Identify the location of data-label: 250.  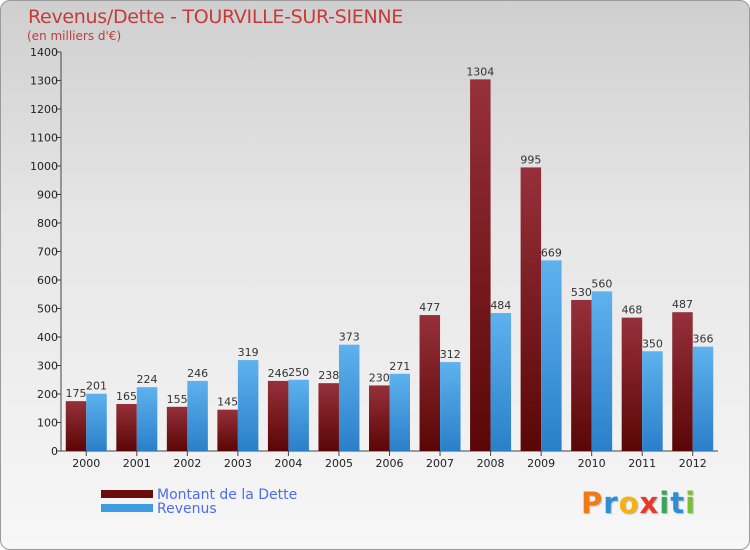
(298, 372).